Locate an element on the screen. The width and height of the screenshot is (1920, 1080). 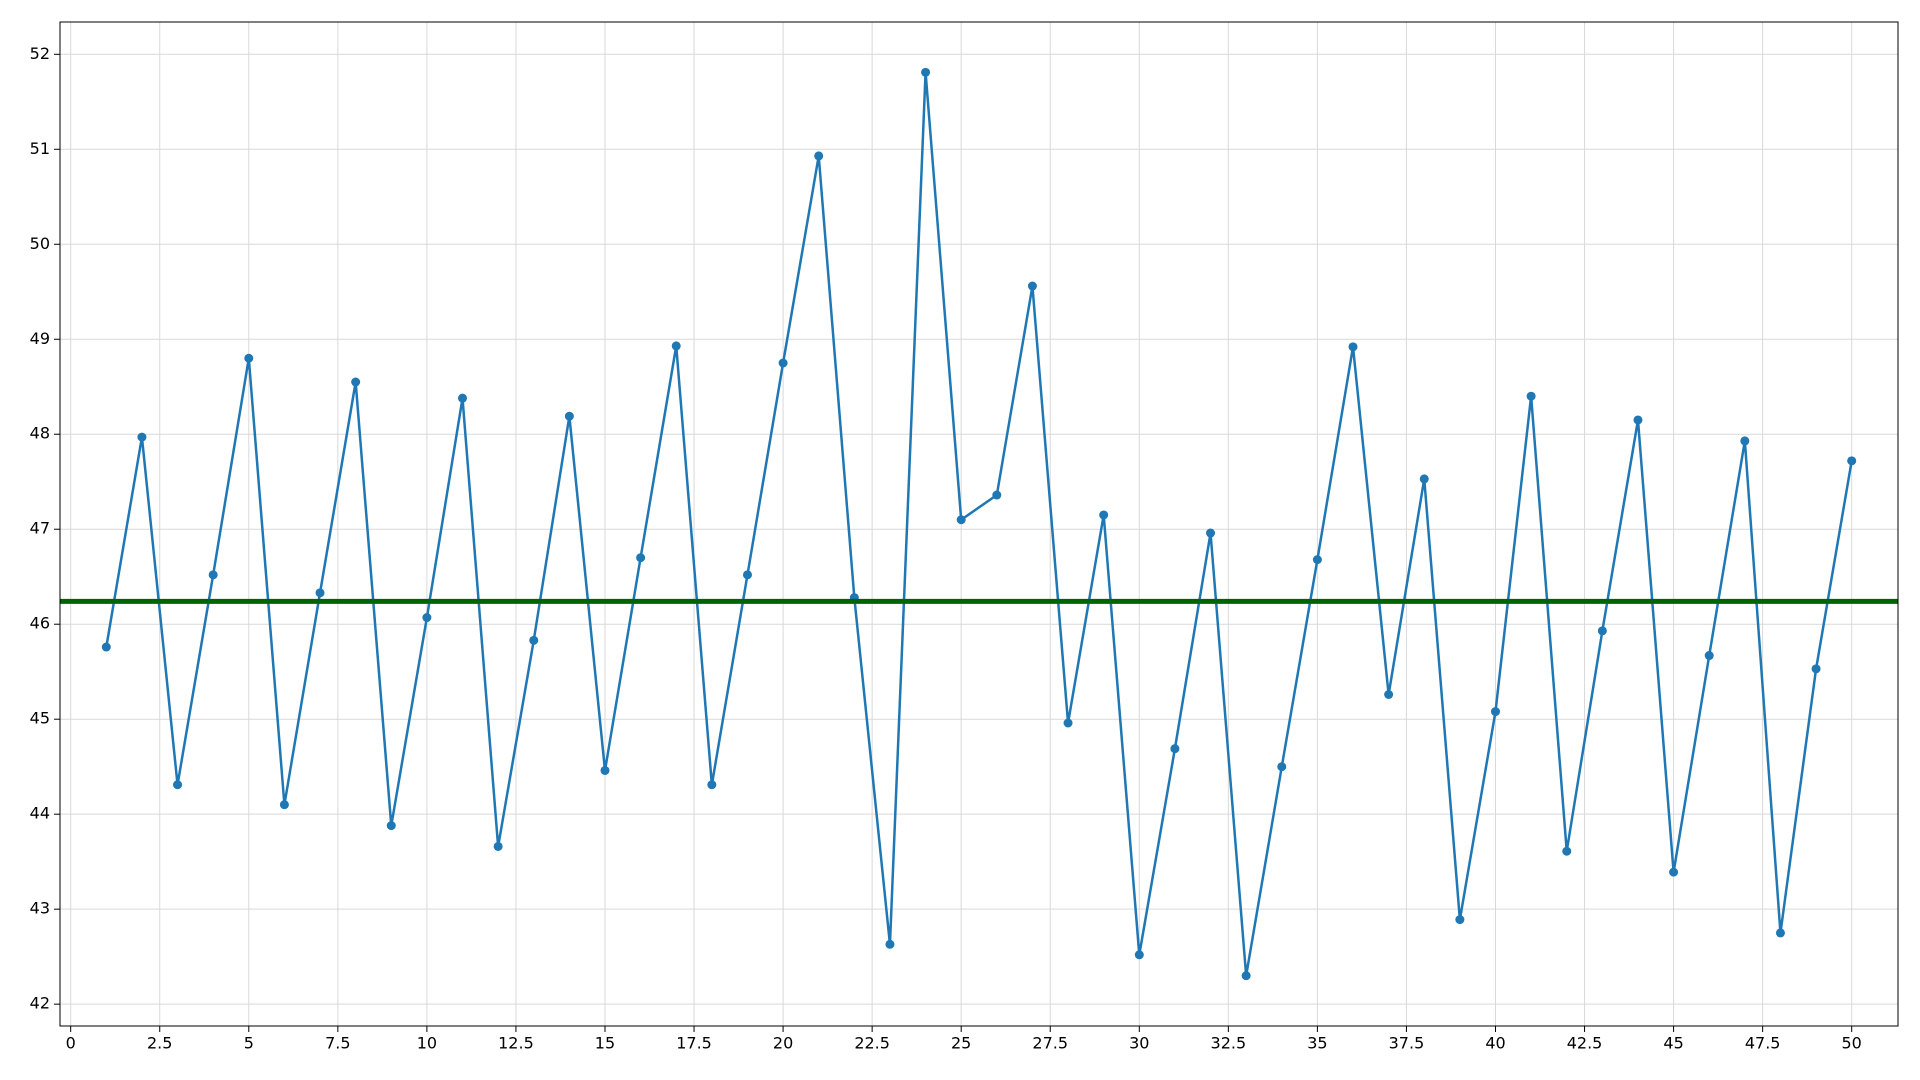
x-tick-label: 7.5 is located at coordinates (337, 1043).